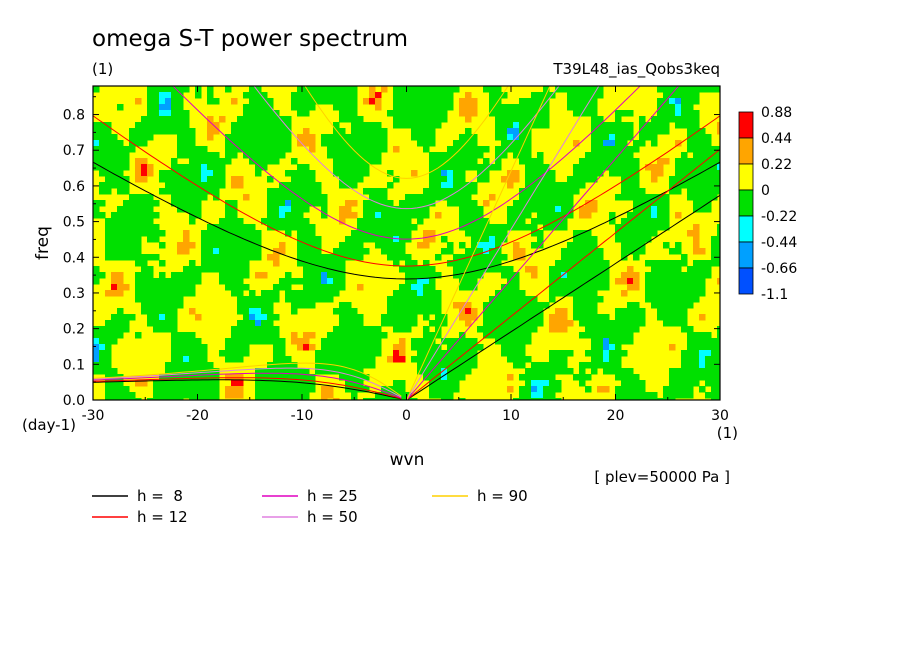 This screenshot has height=654, width=904. Describe the element at coordinates (247, 385) in the screenshot. I see `dispersion-curve` at that location.